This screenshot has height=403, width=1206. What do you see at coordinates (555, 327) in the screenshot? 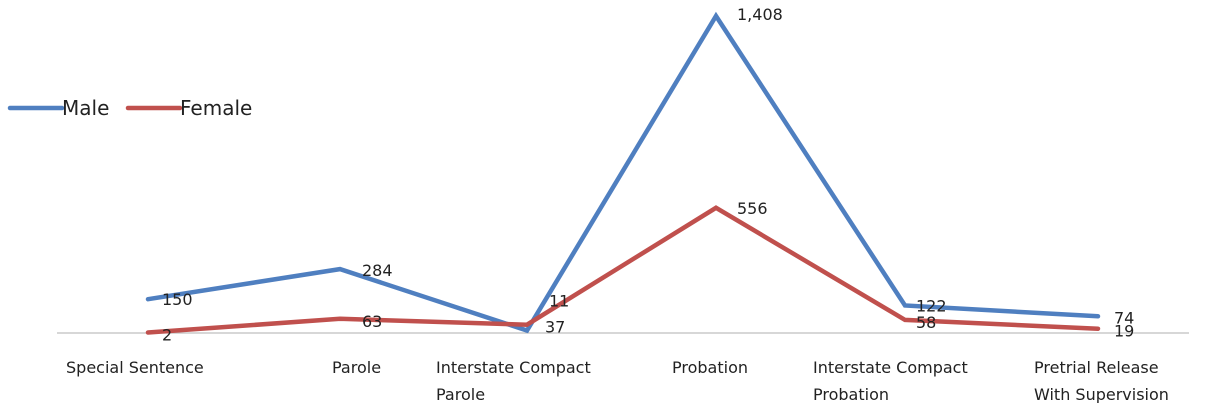
I see `data-label-female-2: 37` at bounding box center [555, 327].